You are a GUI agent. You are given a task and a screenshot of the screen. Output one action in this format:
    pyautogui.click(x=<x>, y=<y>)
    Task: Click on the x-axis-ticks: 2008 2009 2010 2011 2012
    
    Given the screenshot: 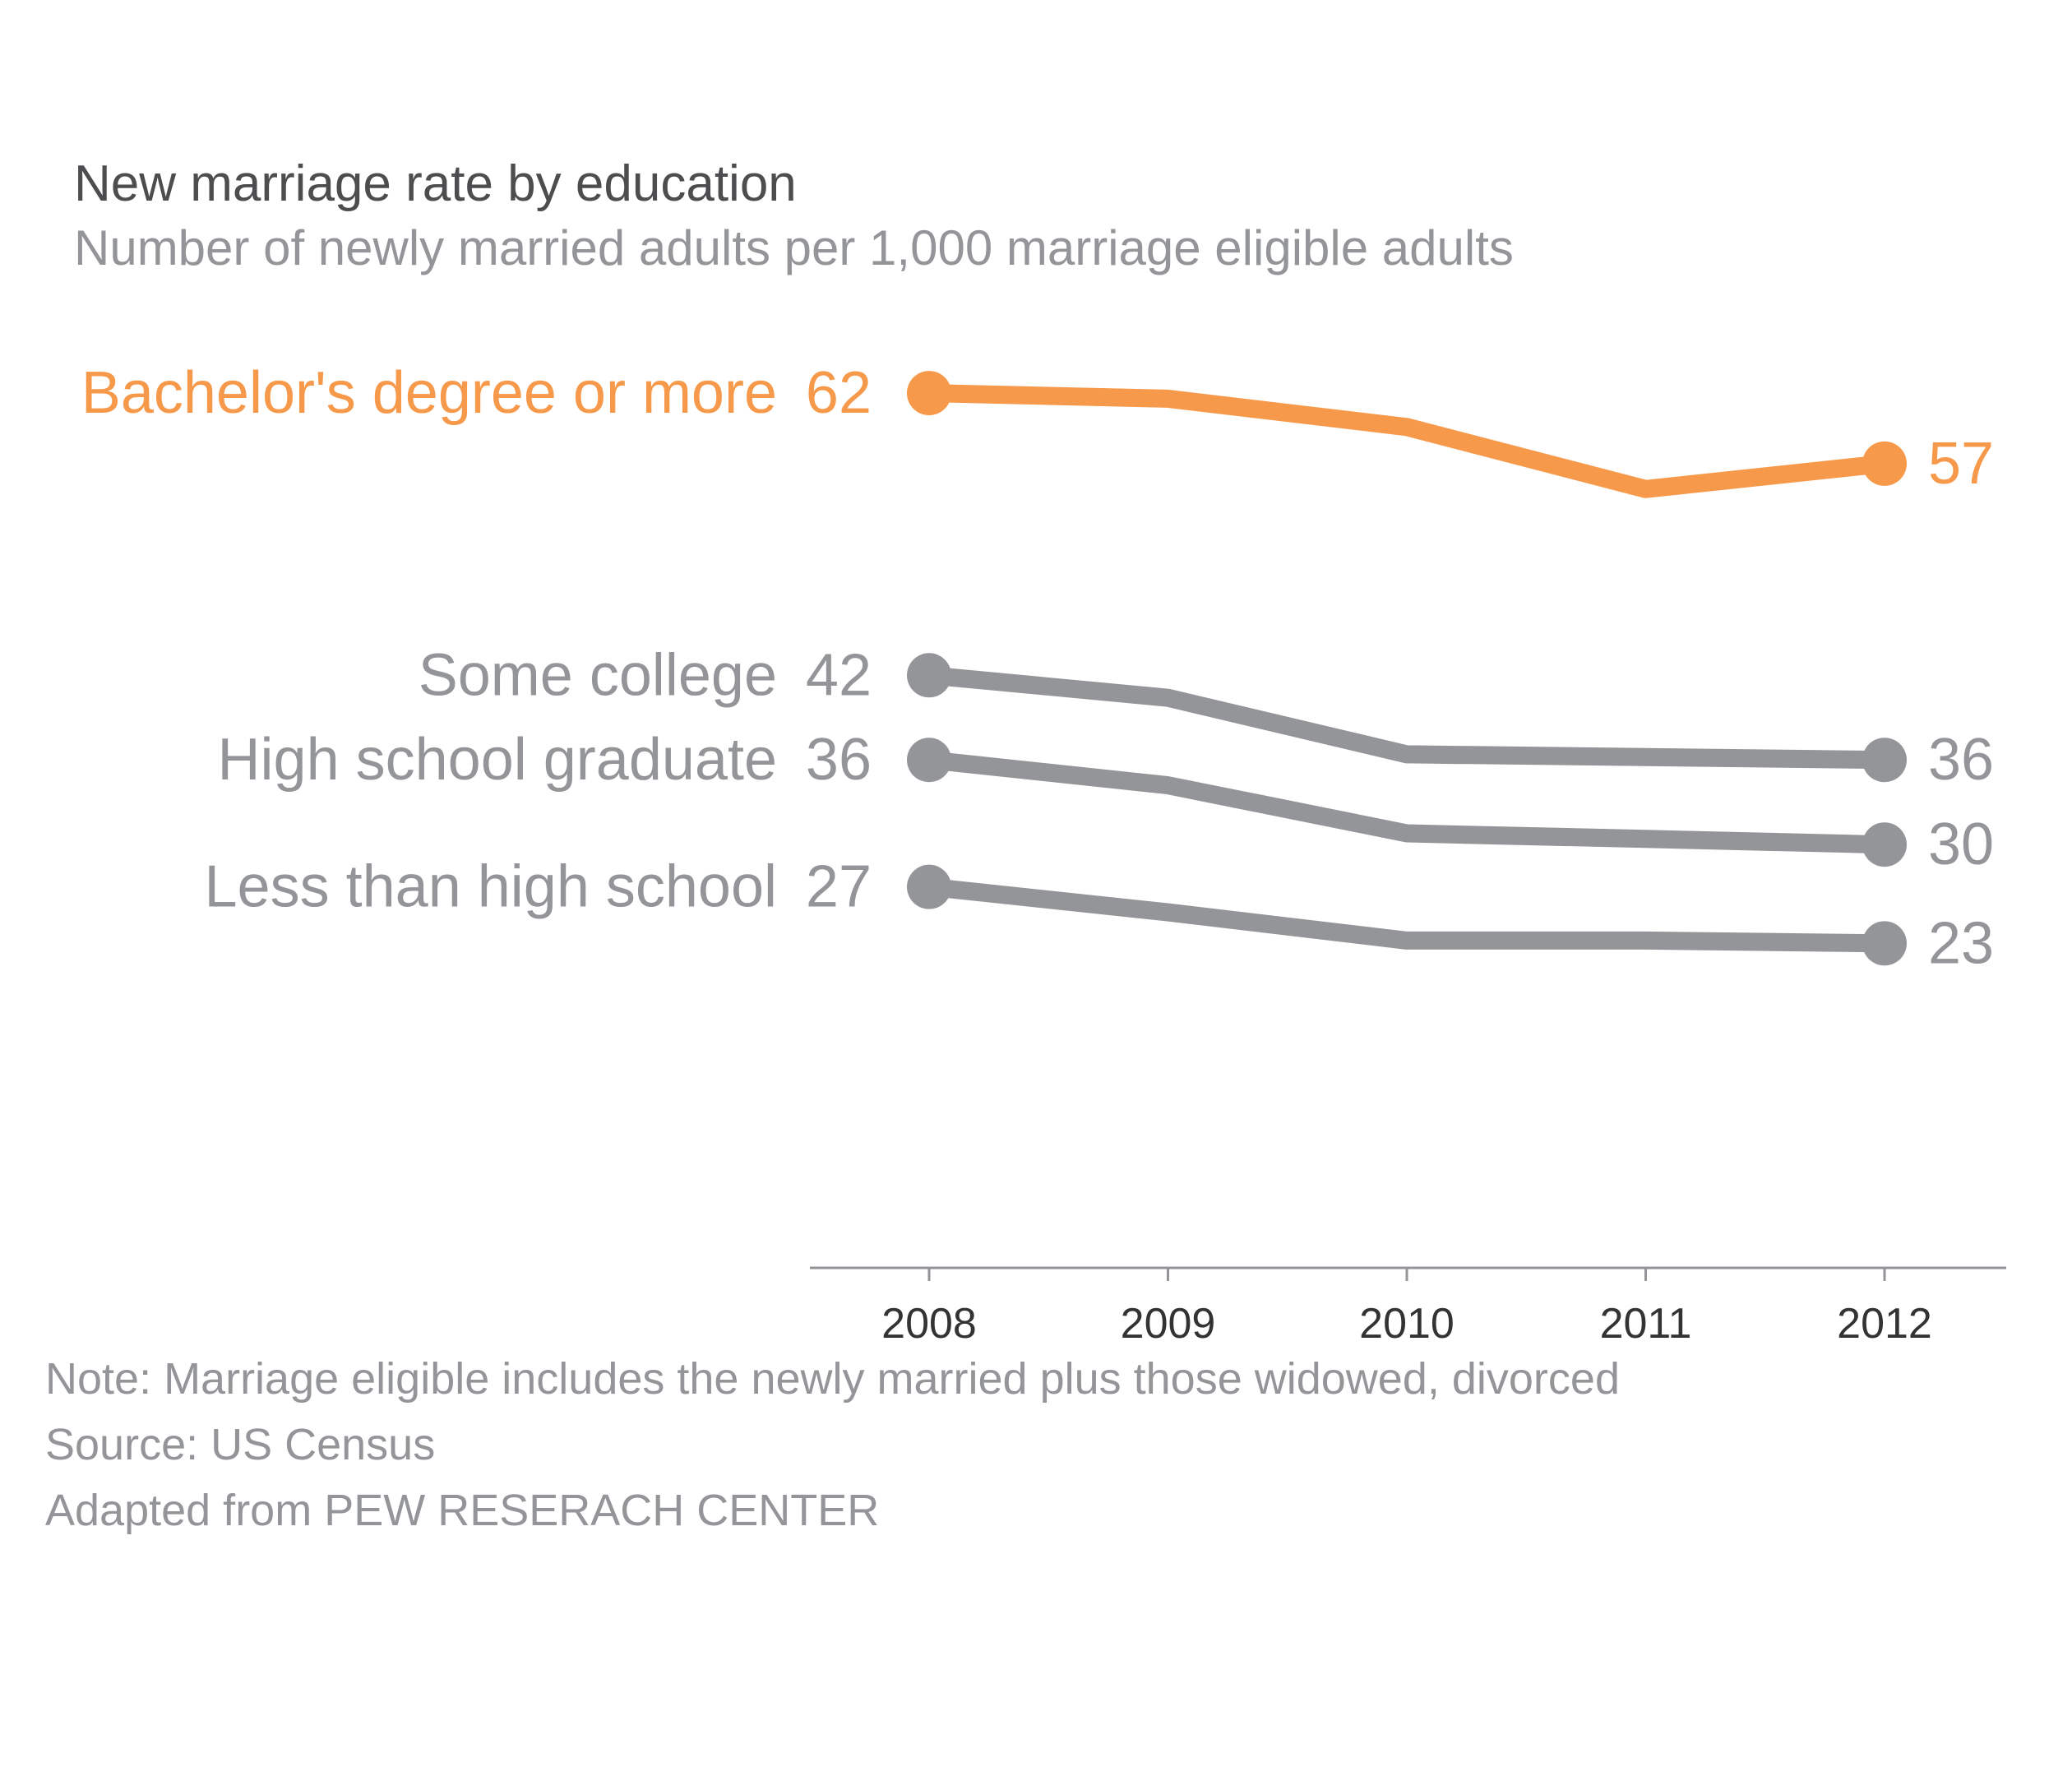 What is the action you would take?
    pyautogui.click(x=1406, y=1308)
    